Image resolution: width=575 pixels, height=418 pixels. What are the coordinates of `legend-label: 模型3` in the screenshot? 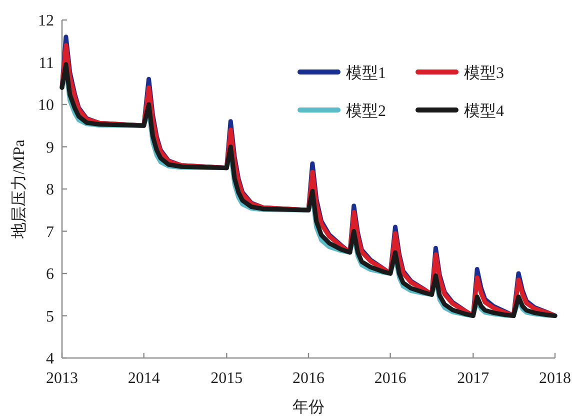 It's located at (484, 73).